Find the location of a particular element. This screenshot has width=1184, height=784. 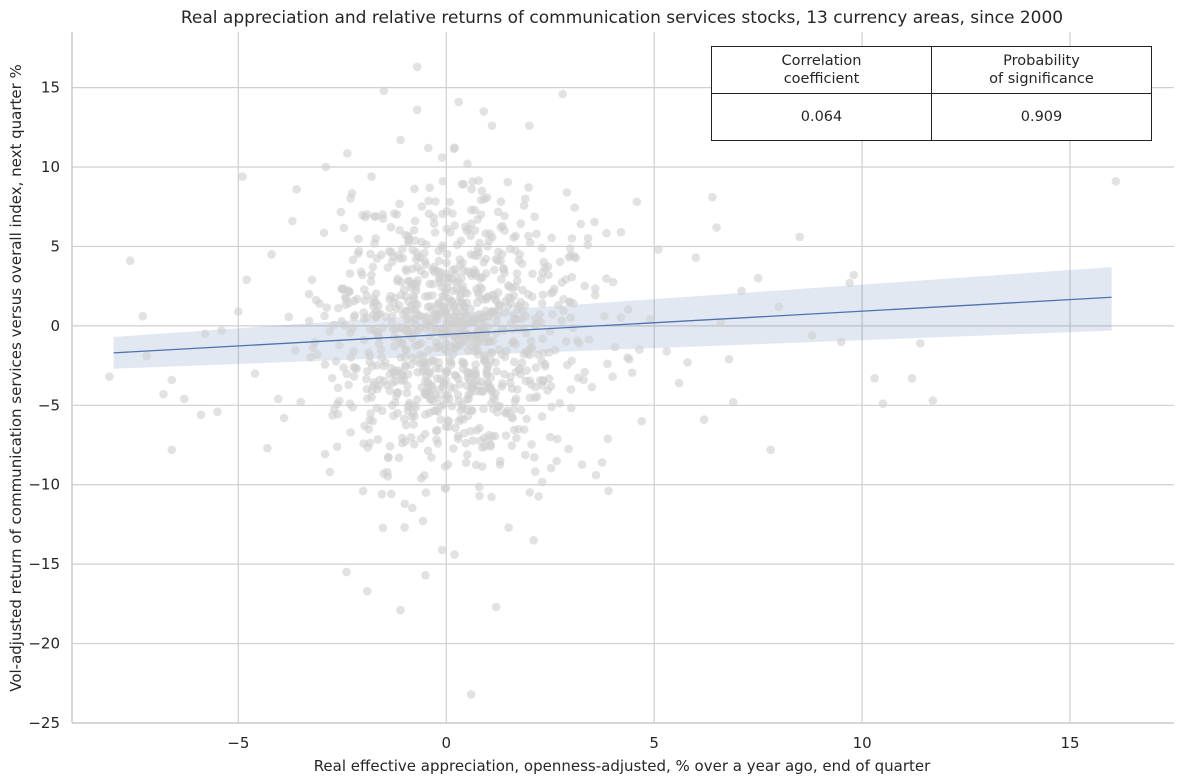

y-tick-labels: 15 10 5 0 −5 −10 −15 −20 −25 is located at coordinates (44, 405).